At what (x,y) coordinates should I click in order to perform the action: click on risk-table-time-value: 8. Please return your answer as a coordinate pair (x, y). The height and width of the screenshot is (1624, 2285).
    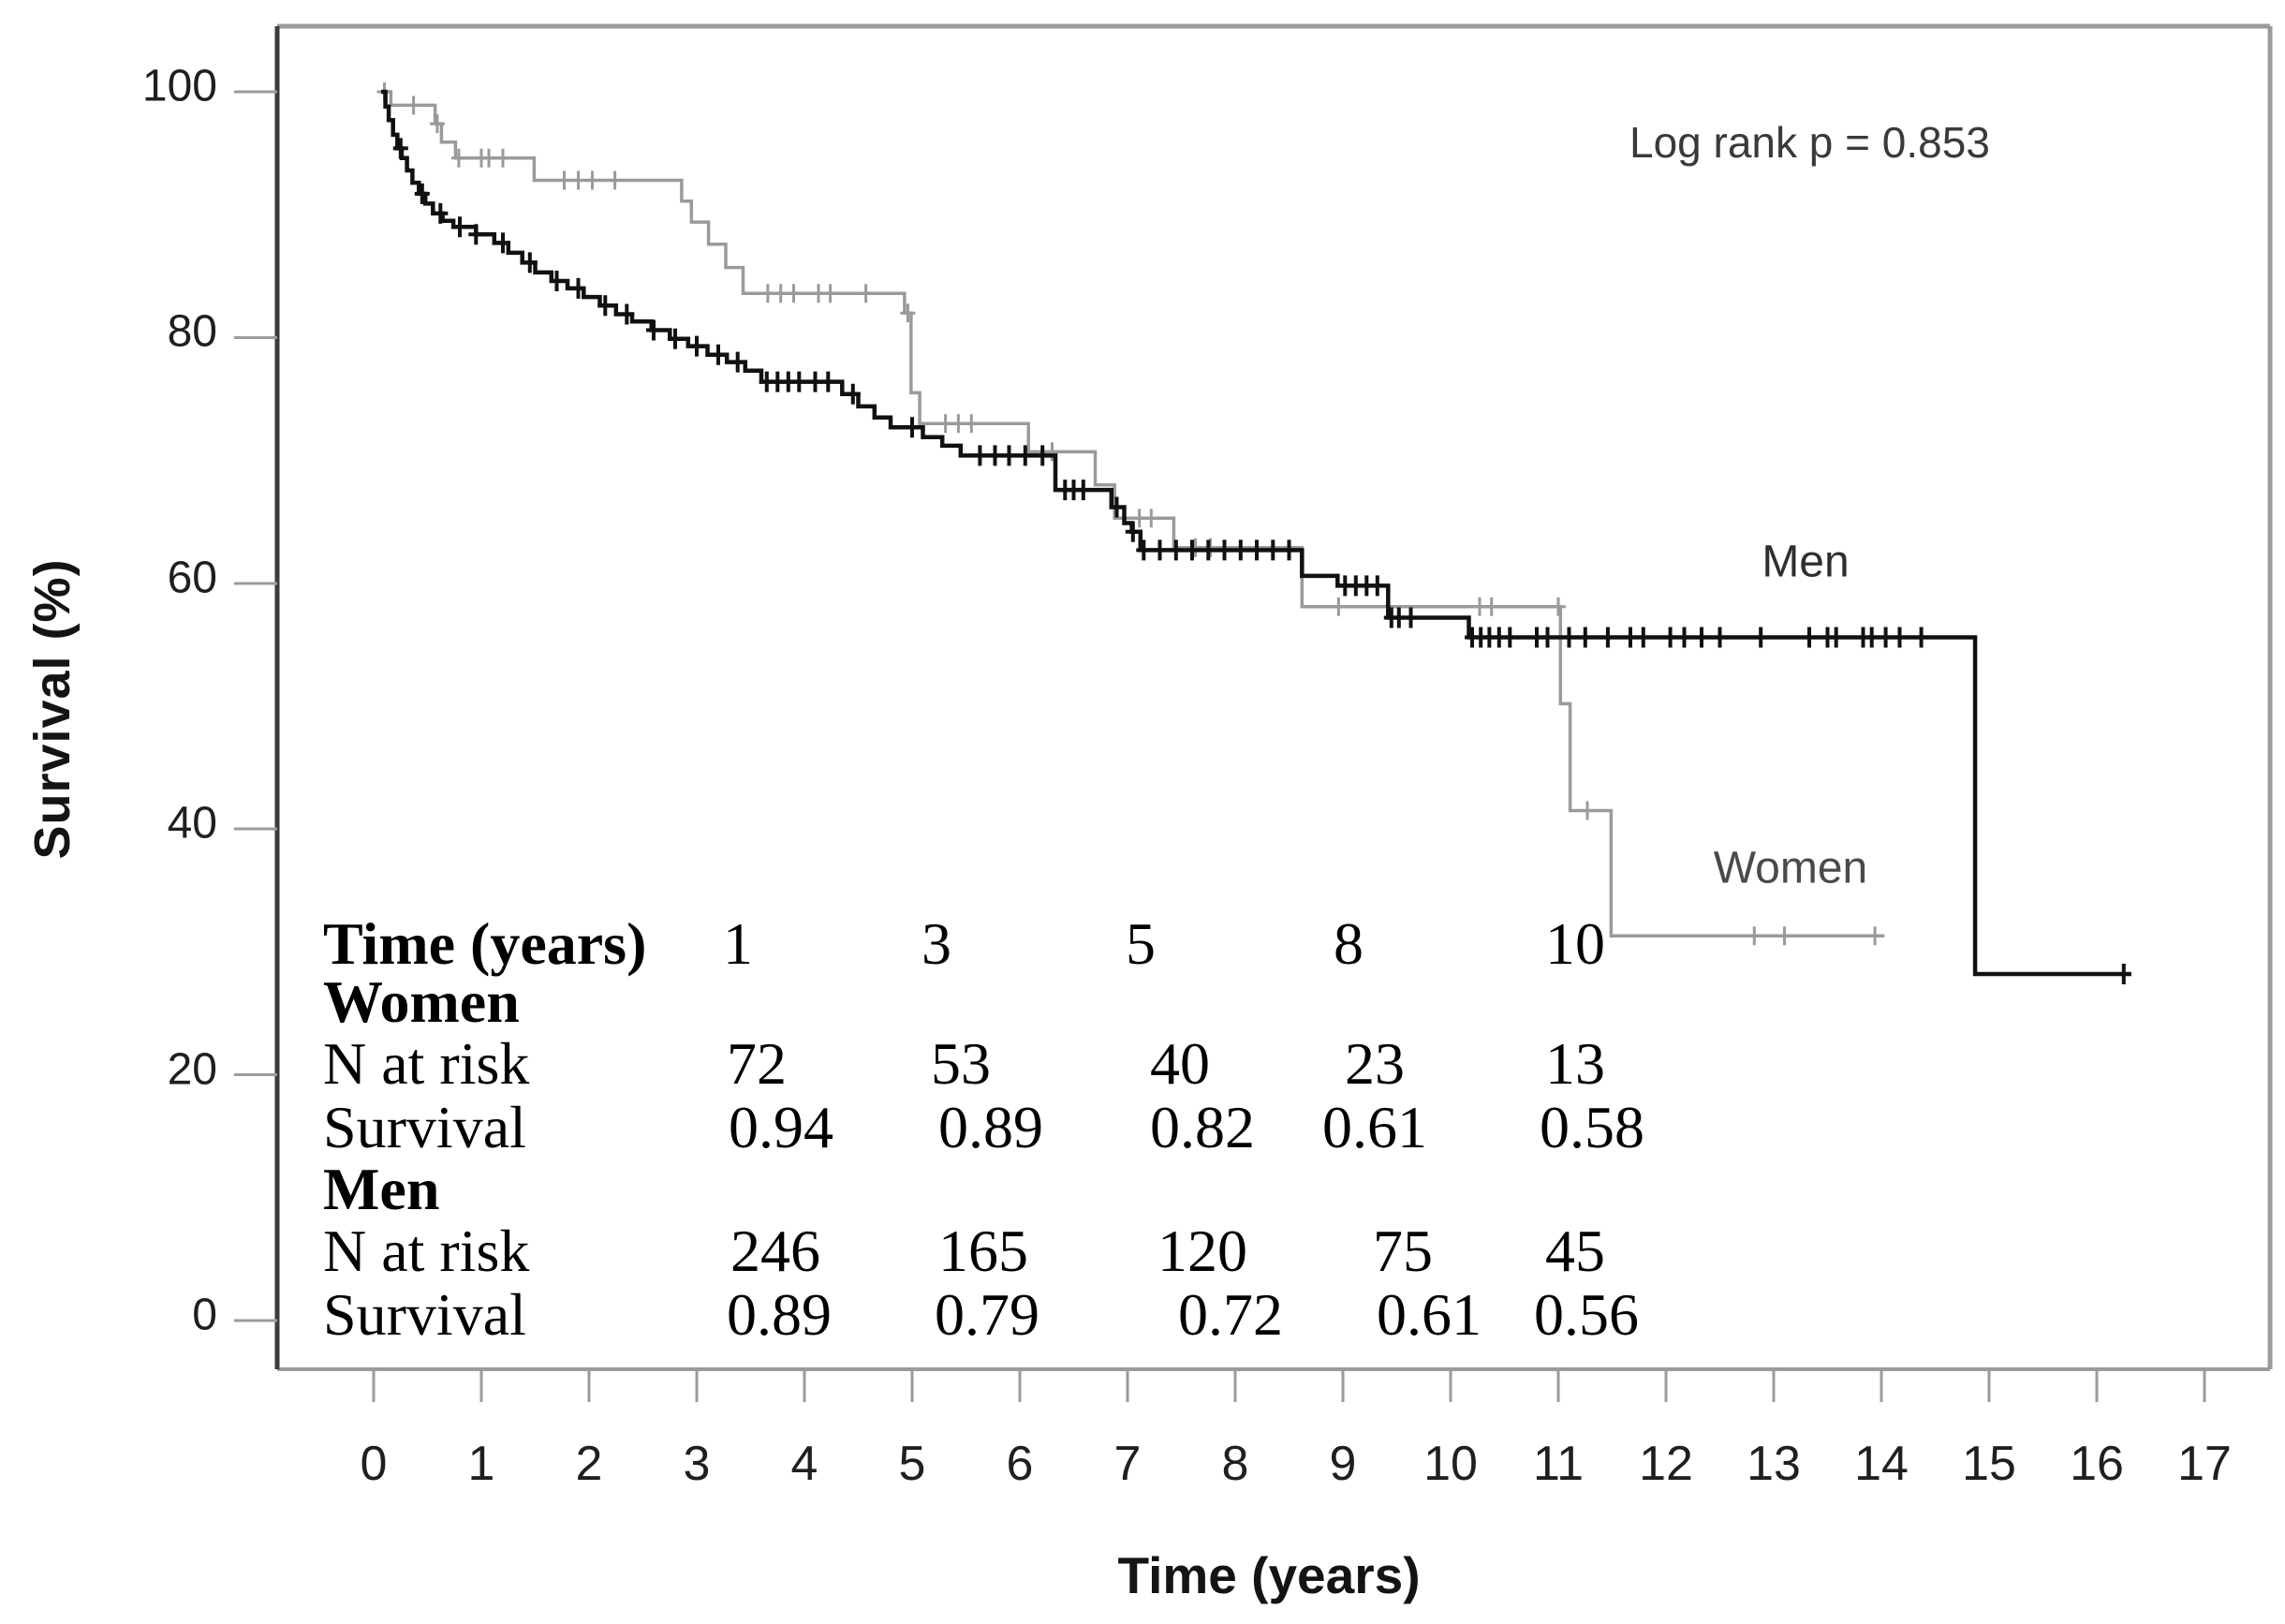
    Looking at the image, I should click on (1349, 943).